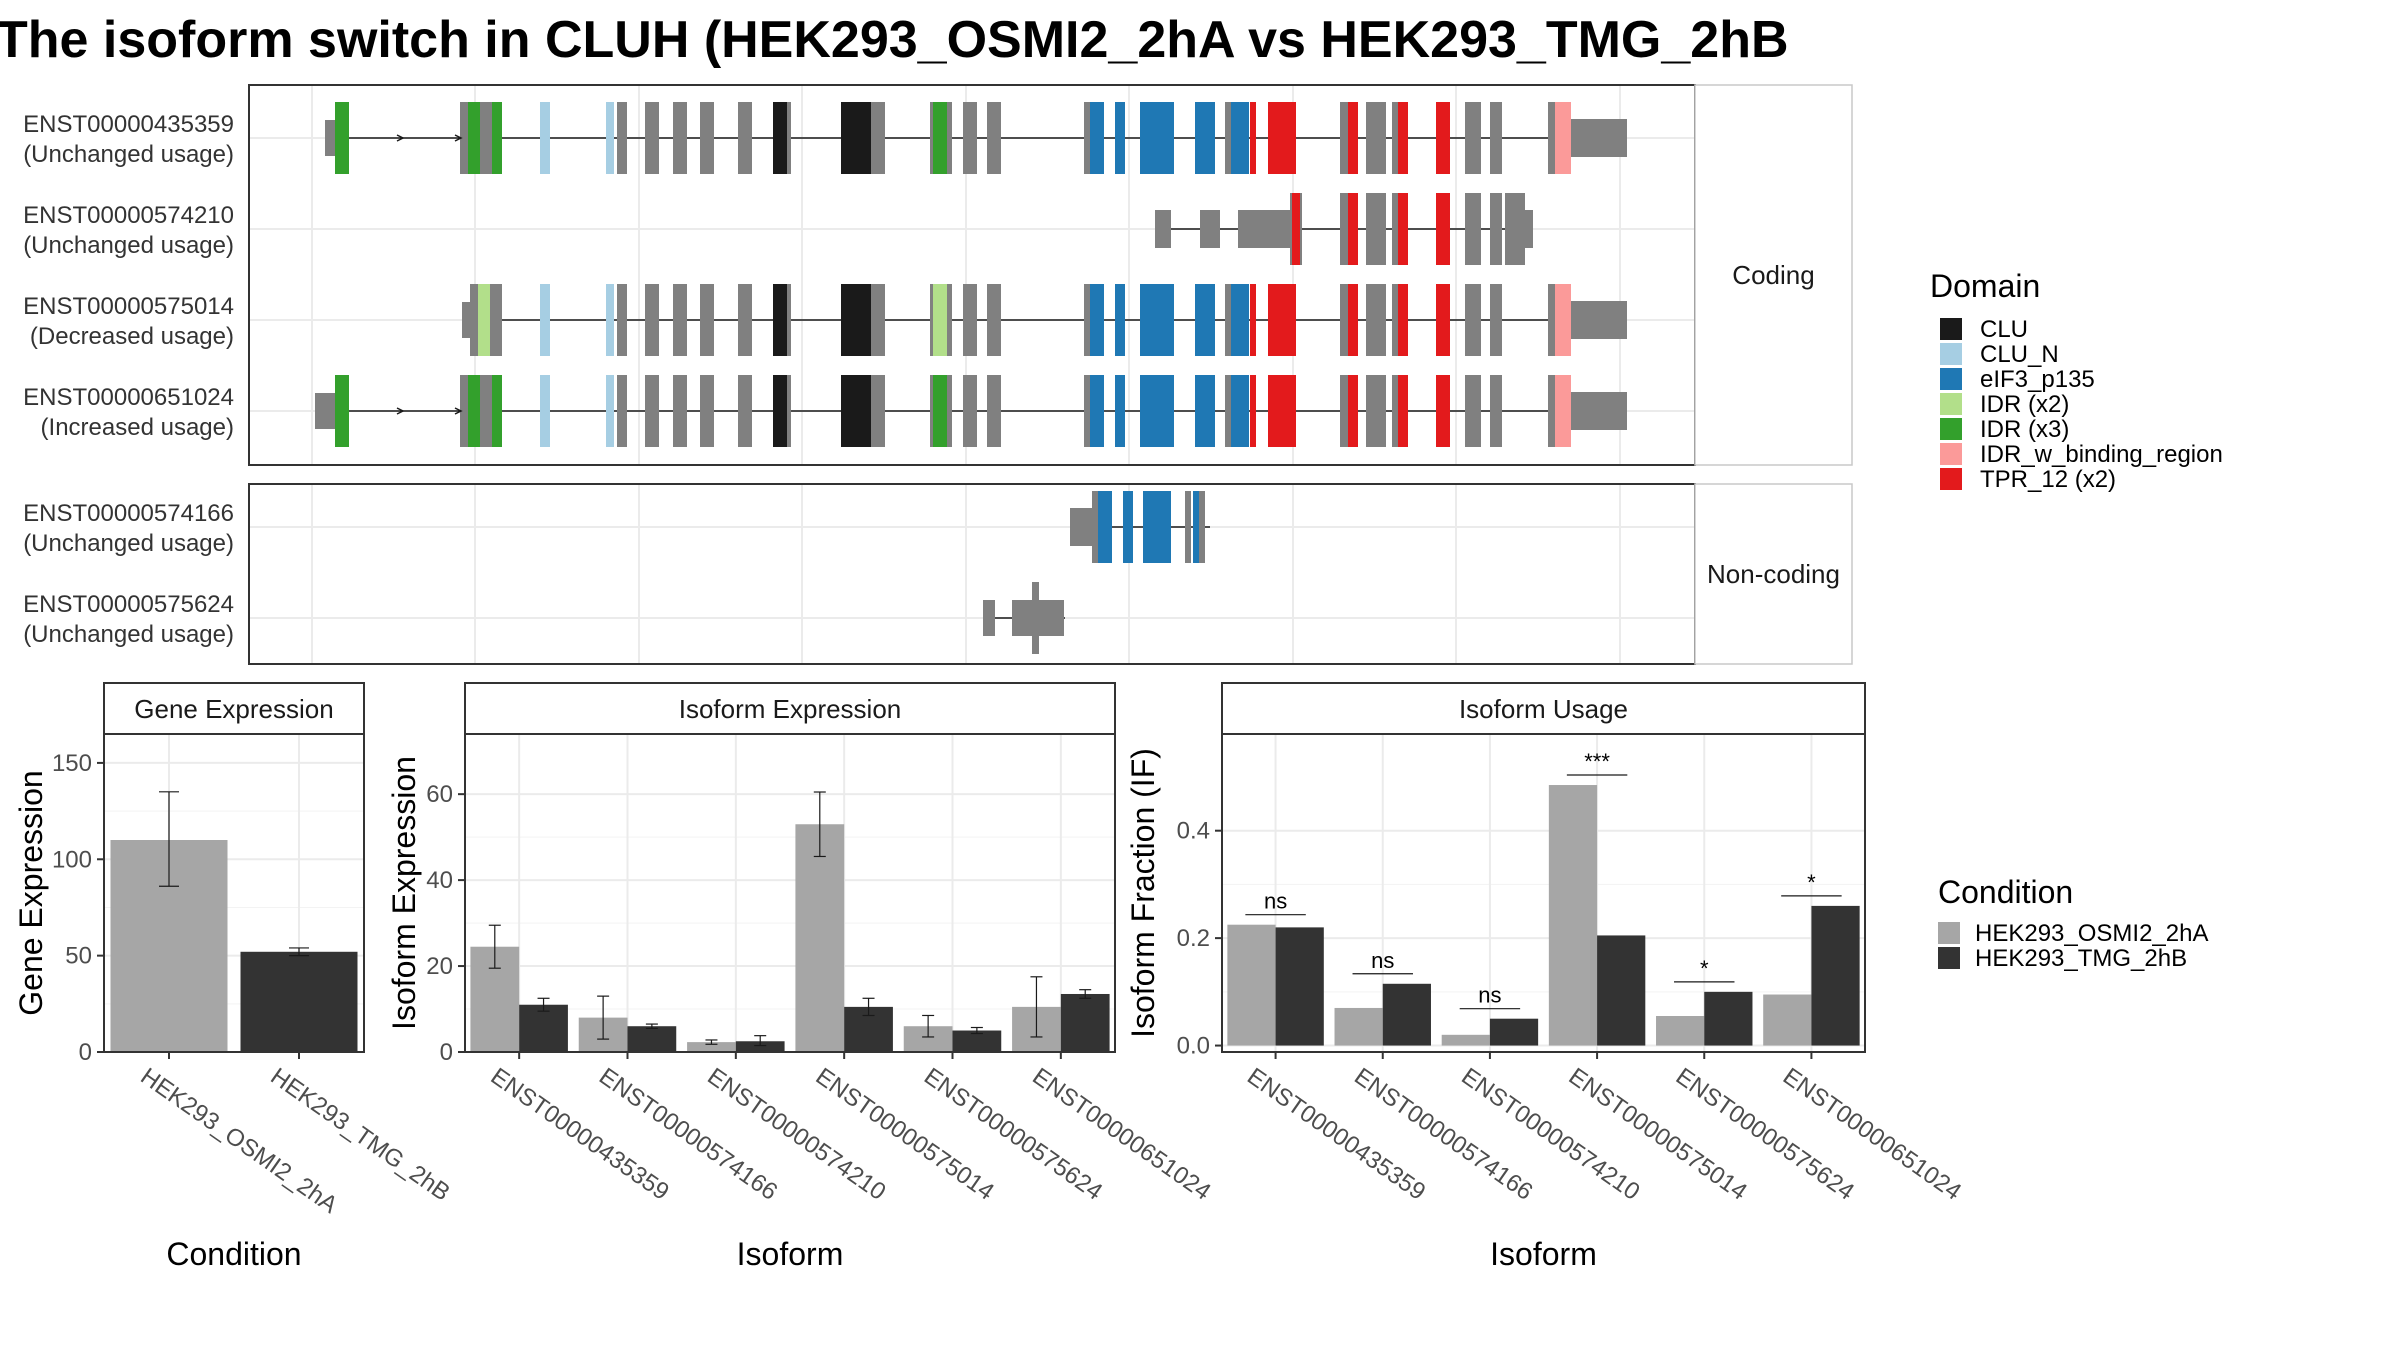  Describe the element at coordinates (132, 336) in the screenshot. I see `transcript-usage-label: (Decreased usage)` at that location.